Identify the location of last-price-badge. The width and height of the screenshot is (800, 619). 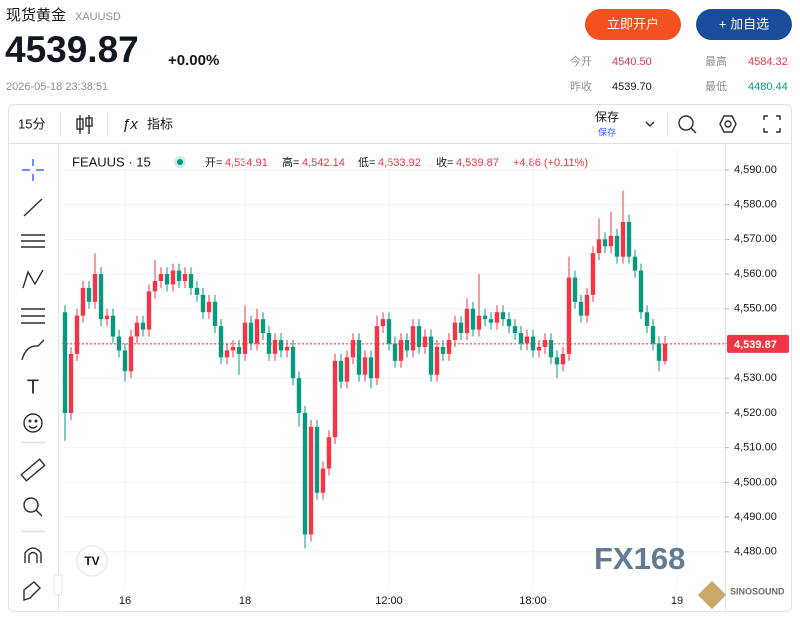
(758, 343).